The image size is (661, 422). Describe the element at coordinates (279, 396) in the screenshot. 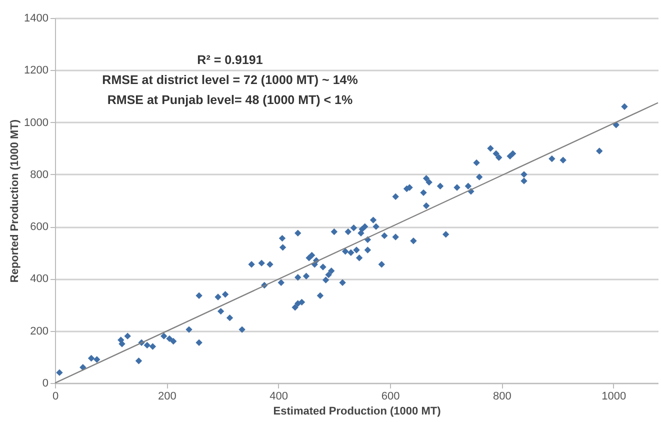

I see `x-tick-label: 400` at that location.